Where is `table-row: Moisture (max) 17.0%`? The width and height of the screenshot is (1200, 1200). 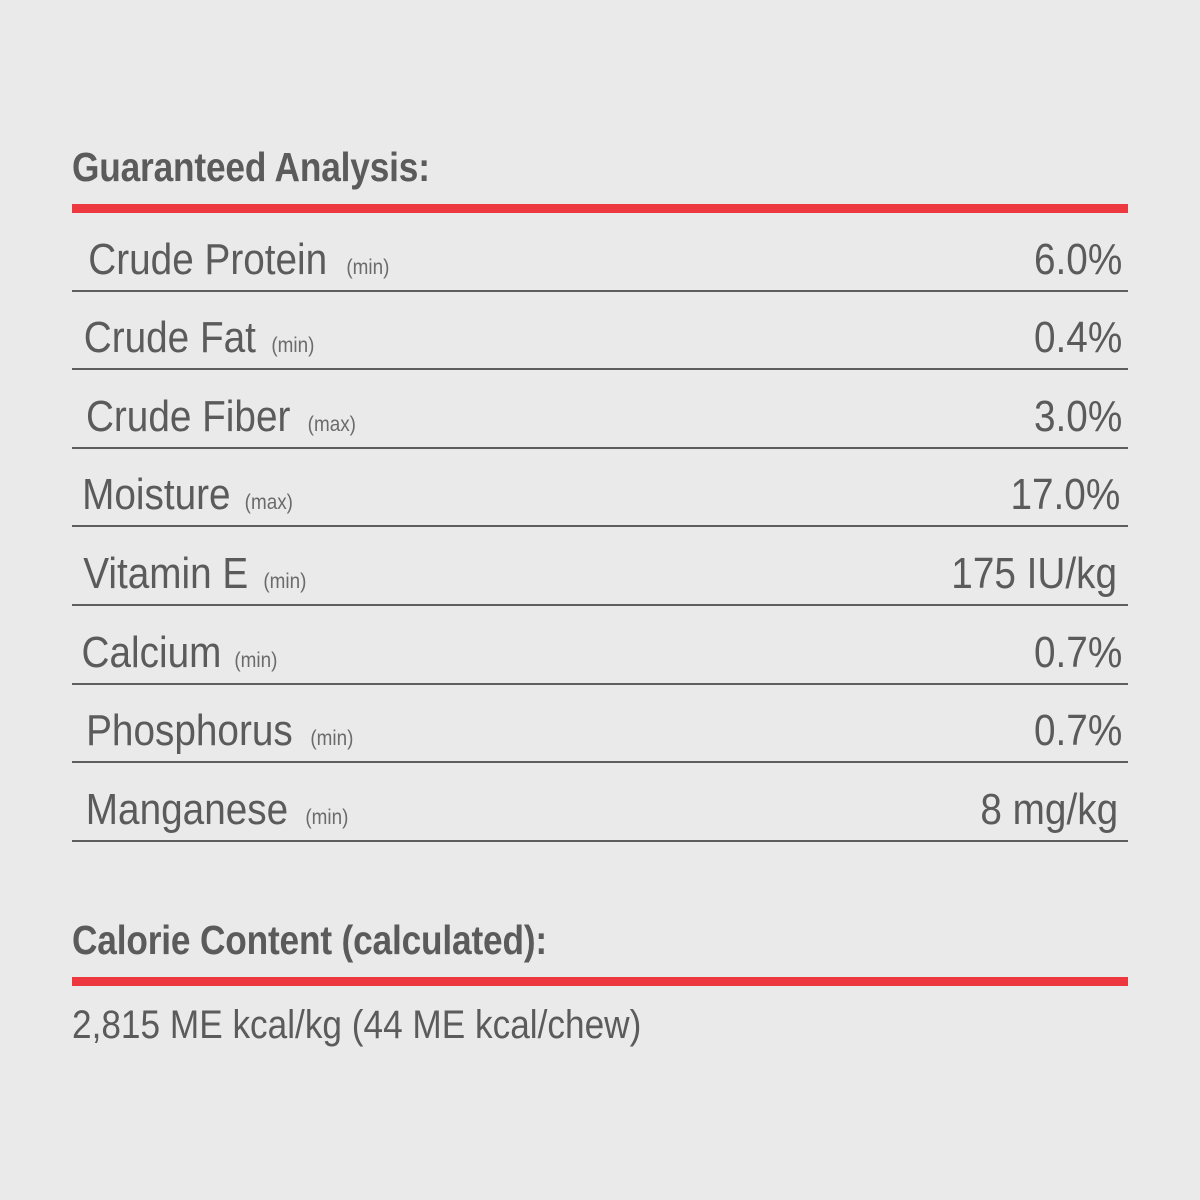 table-row: Moisture (max) 17.0% is located at coordinates (600, 488).